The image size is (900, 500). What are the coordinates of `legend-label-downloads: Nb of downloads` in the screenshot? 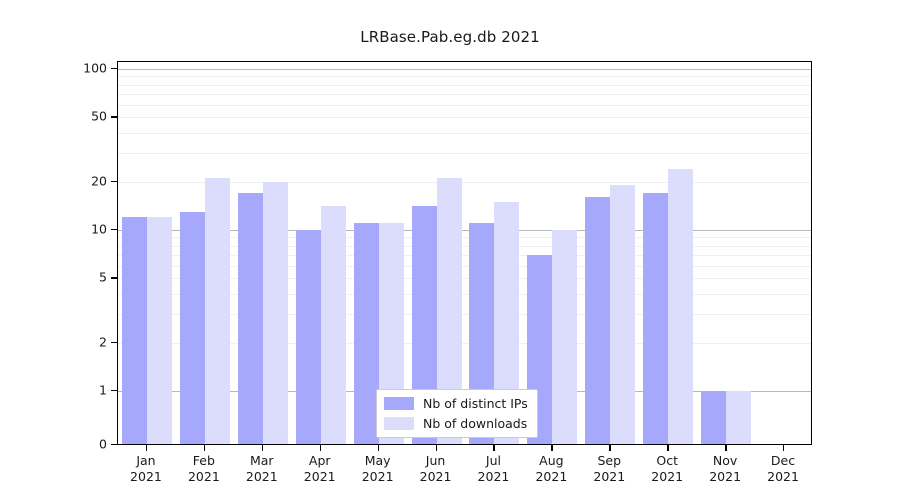 It's located at (475, 423).